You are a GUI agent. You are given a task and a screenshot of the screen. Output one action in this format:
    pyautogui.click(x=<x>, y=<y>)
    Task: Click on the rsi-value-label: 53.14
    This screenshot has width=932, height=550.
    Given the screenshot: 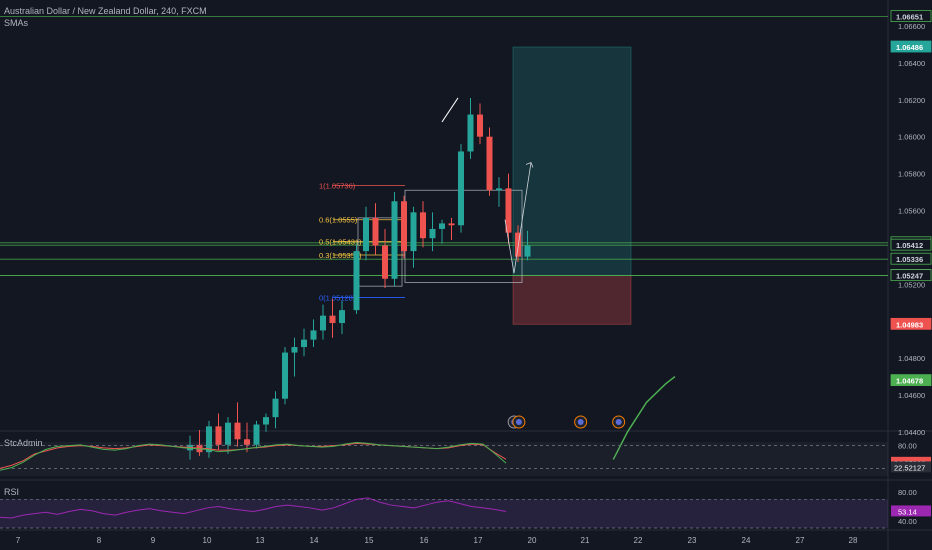 What is the action you would take?
    pyautogui.click(x=907, y=511)
    